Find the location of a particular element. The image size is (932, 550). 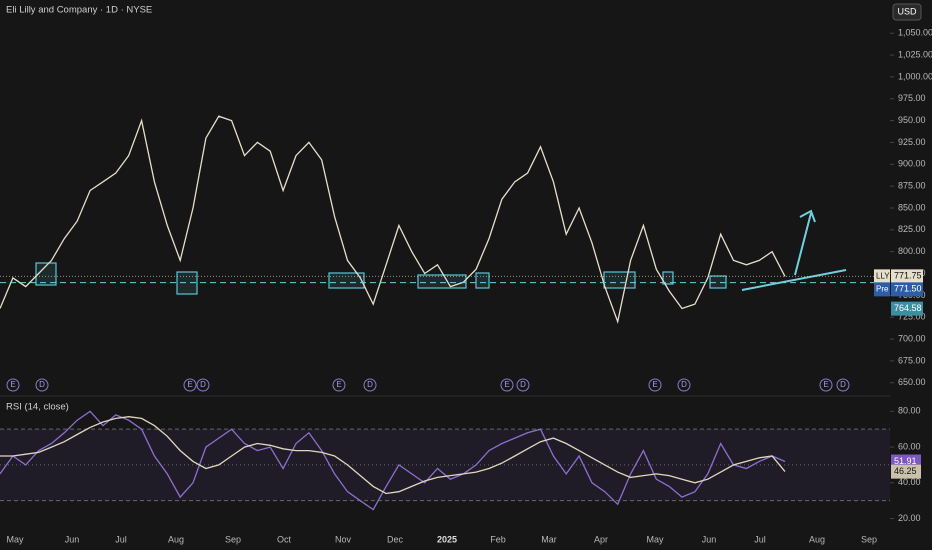

y-tick-label: 60.00 is located at coordinates (909, 446).